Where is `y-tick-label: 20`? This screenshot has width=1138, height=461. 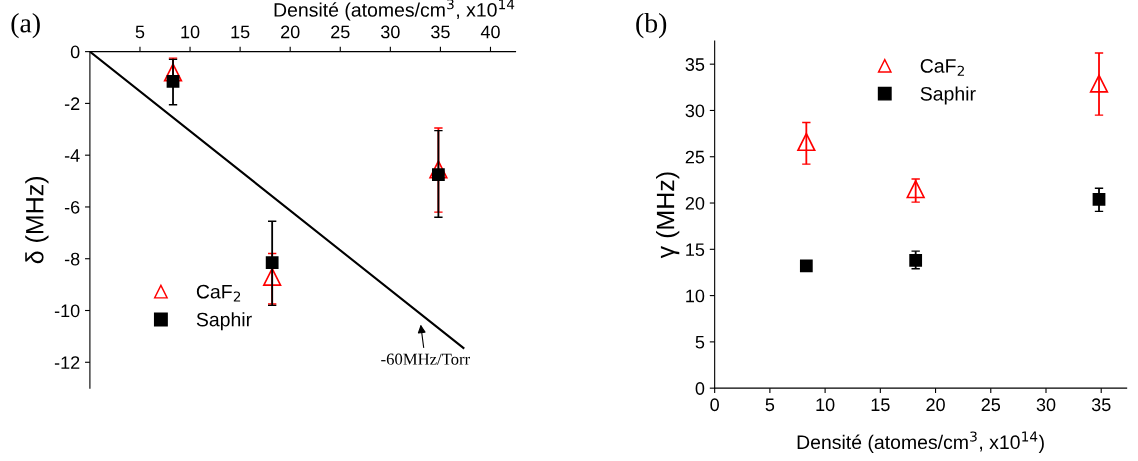 y-tick-label: 20 is located at coordinates (695, 203).